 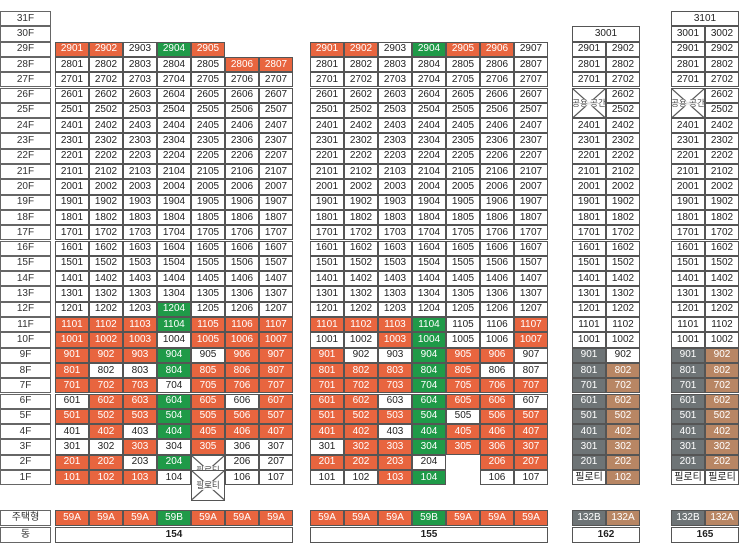 I want to click on unit-cell: 901, so click(x=589, y=355).